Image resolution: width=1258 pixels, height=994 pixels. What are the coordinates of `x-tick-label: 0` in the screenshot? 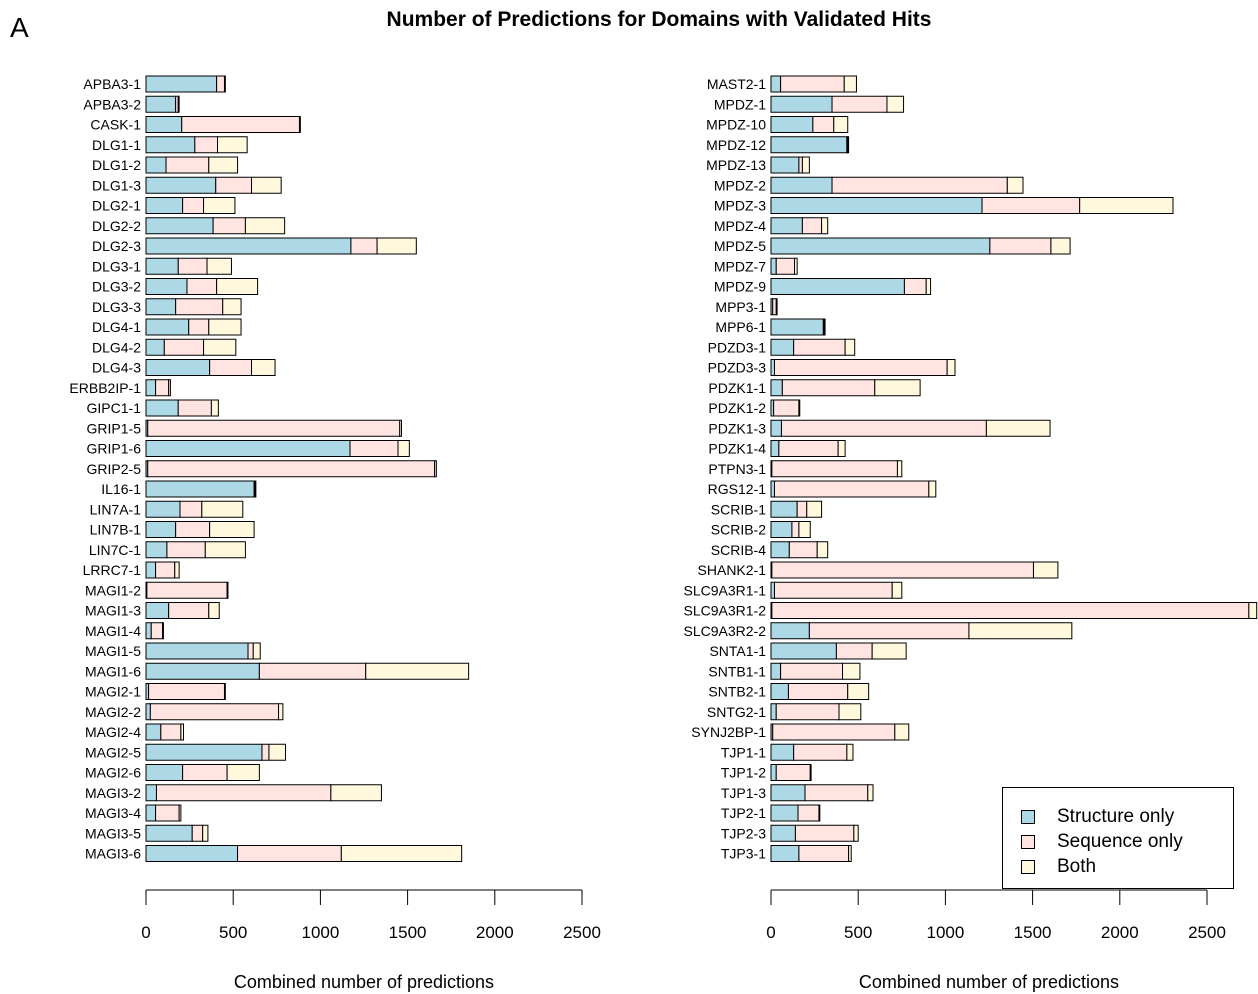 It's located at (770, 932).